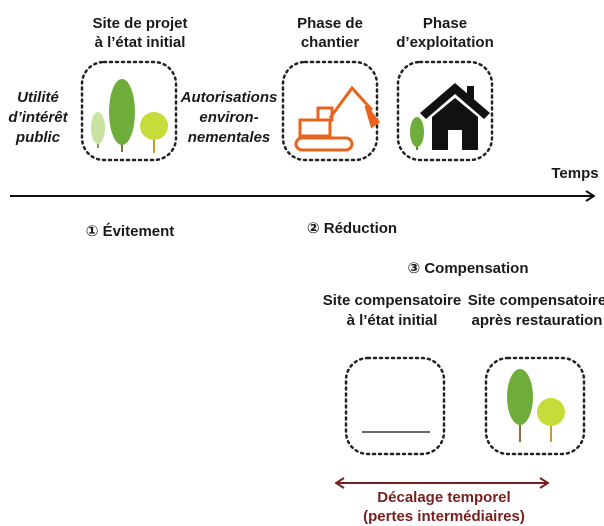 This screenshot has width=604, height=526. I want to click on condition: Autorisations, so click(229, 97).